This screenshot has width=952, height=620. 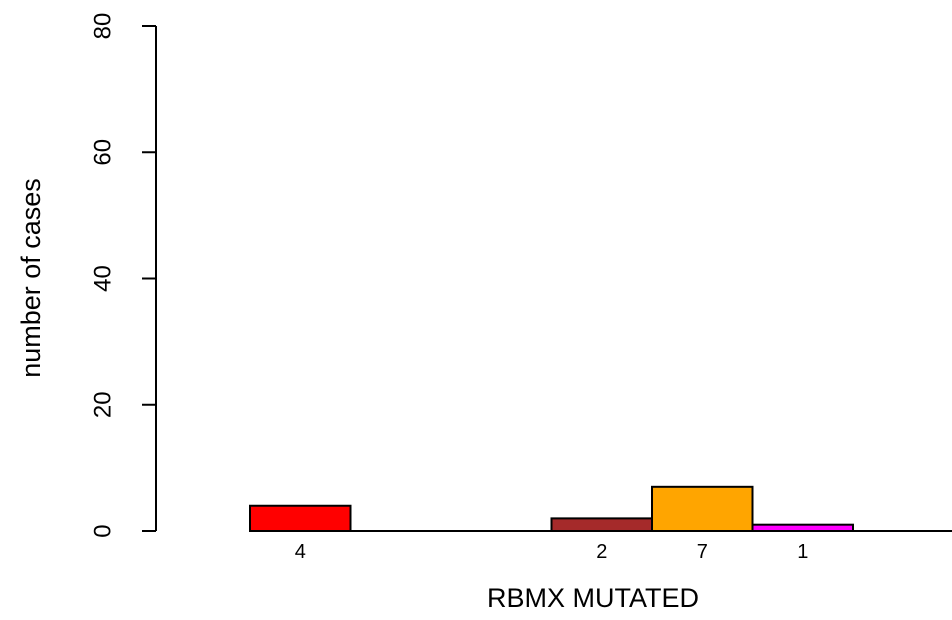 I want to click on bar-value-label: 7, so click(x=702, y=552).